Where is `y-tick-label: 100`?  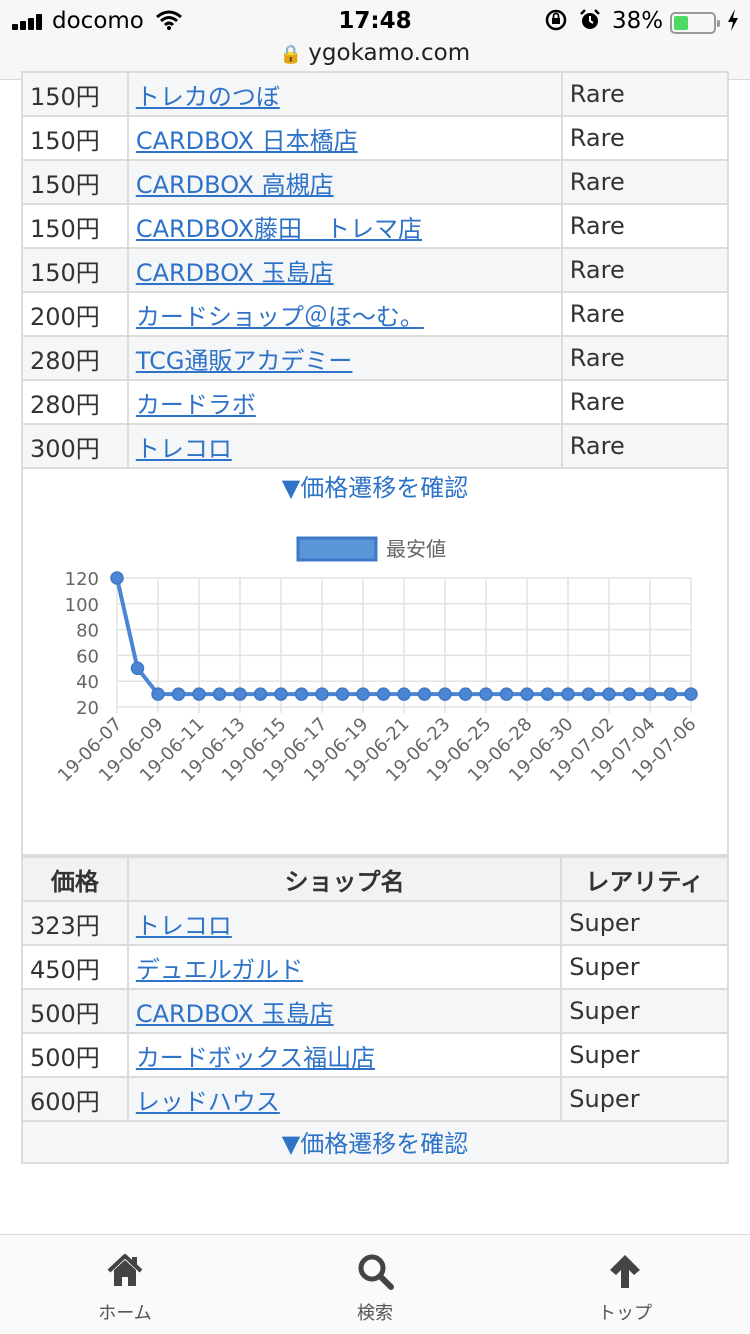 y-tick-label: 100 is located at coordinates (82, 605).